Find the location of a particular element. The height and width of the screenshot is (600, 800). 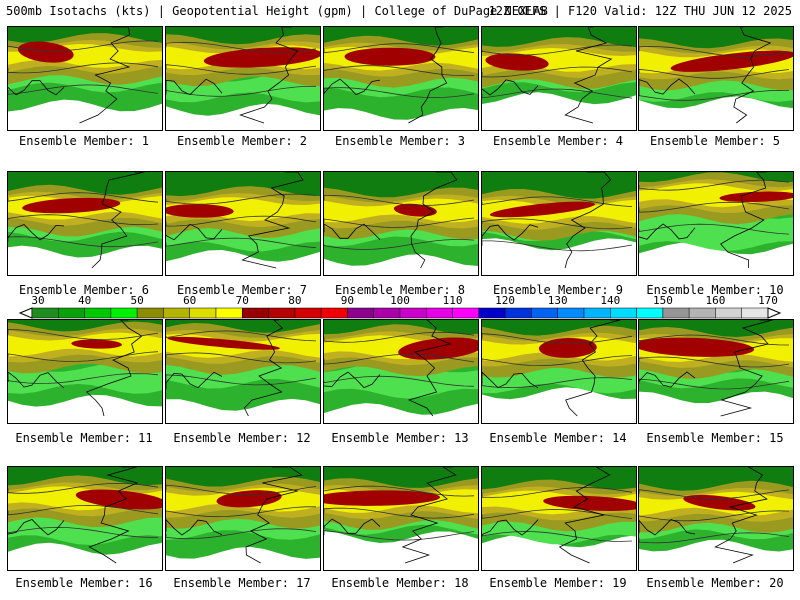

ensemble-member-label: Ensemble Member: 7 is located at coordinates (242, 290).